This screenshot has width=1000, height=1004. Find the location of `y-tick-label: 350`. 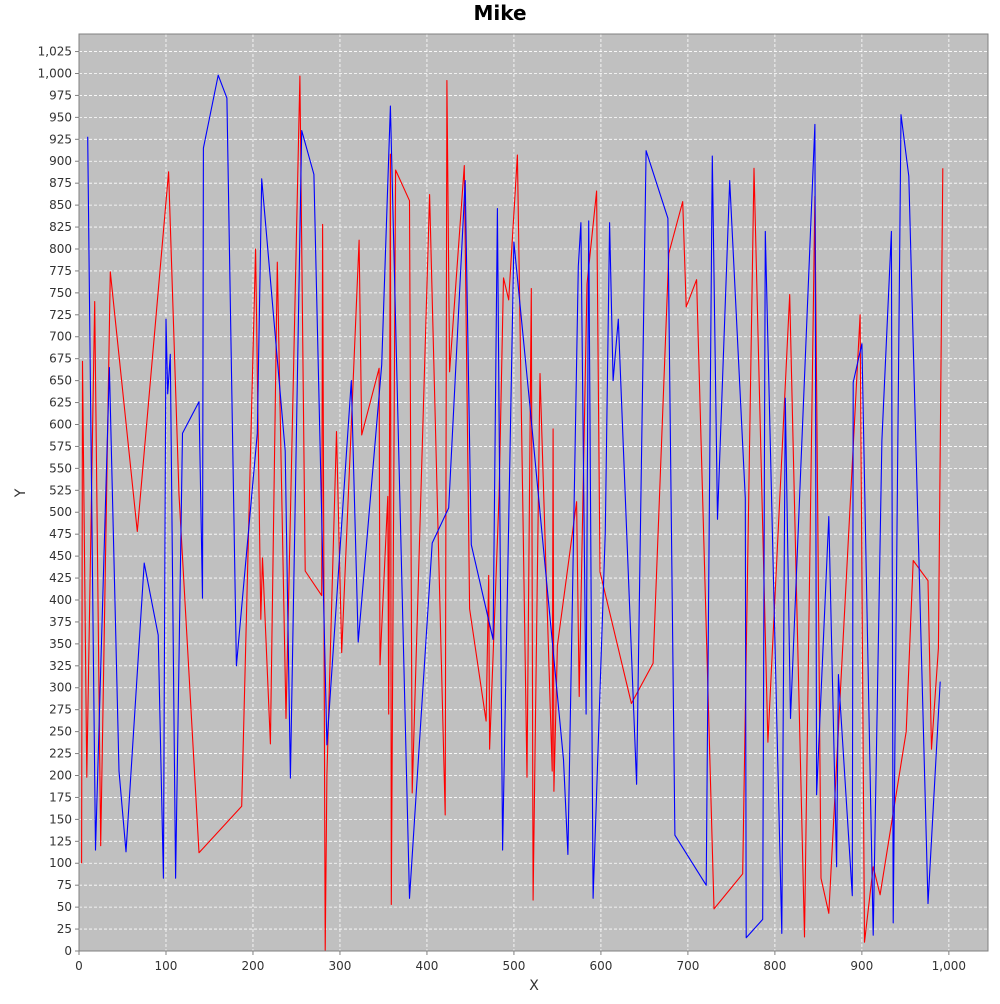

y-tick-label: 350 is located at coordinates (60, 644).